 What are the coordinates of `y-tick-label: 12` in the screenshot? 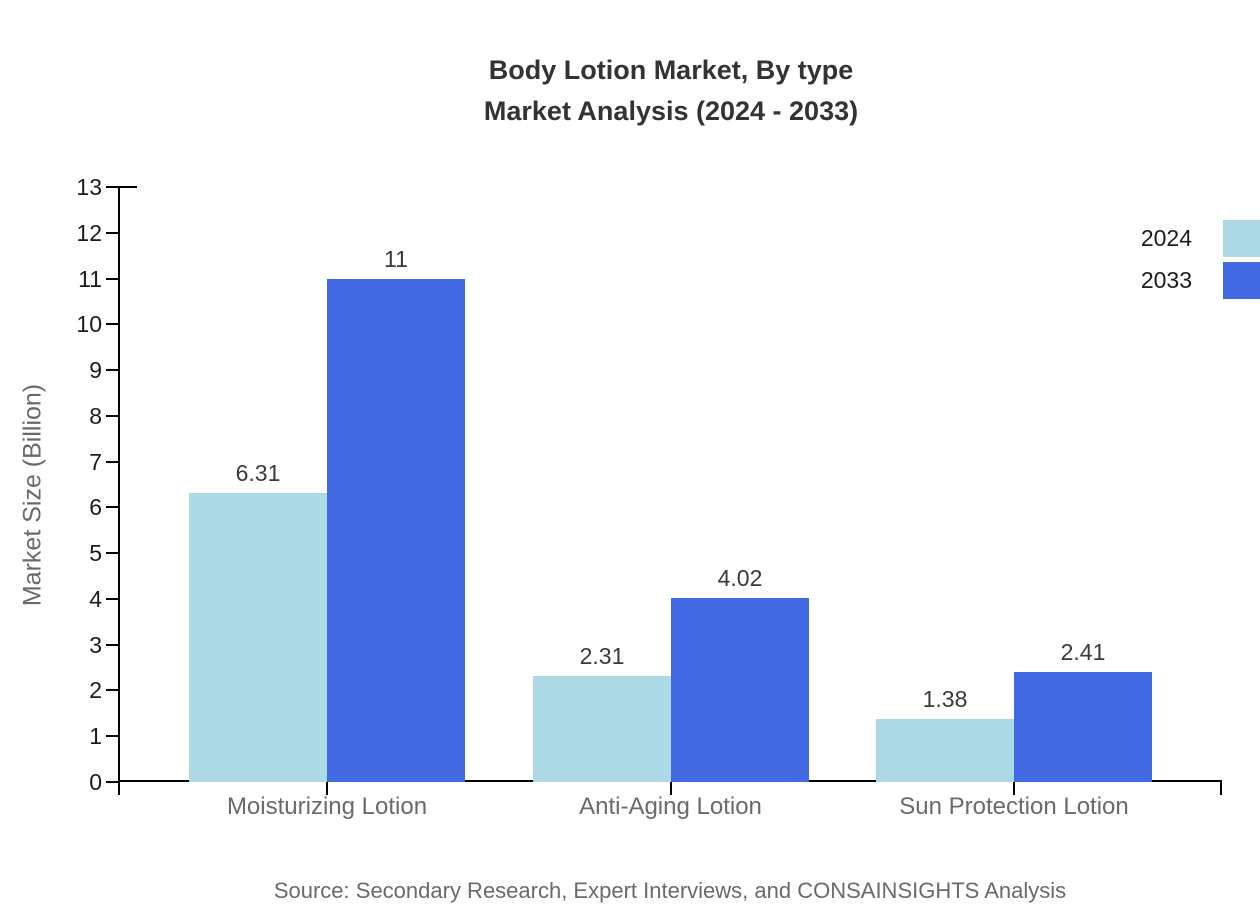 It's located at (89, 233).